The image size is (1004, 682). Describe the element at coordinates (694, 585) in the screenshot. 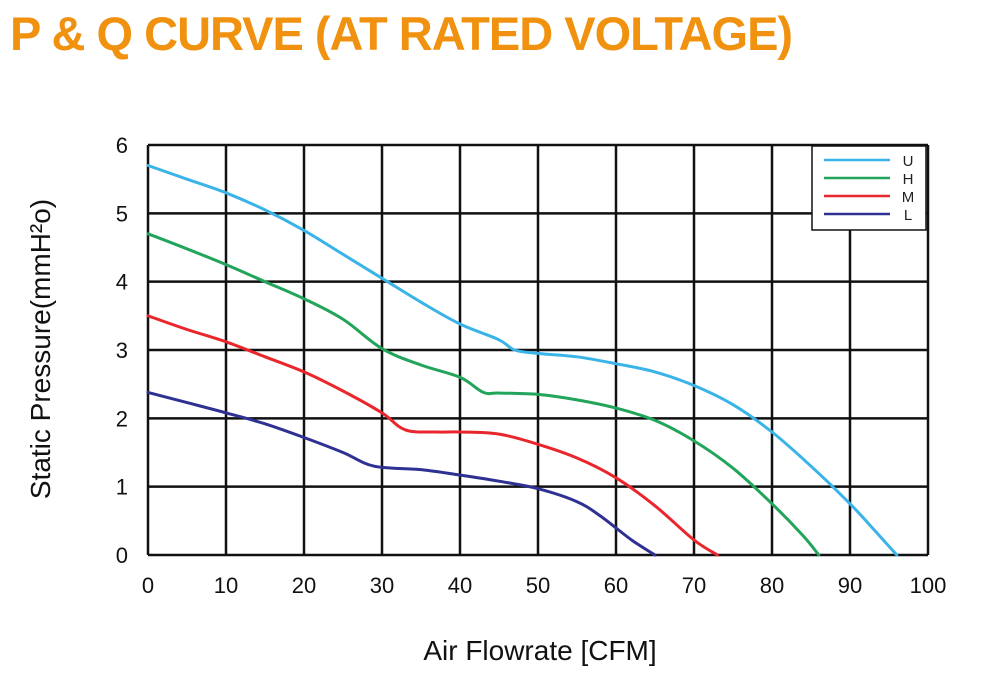

I see `x-tick-label: 70` at that location.